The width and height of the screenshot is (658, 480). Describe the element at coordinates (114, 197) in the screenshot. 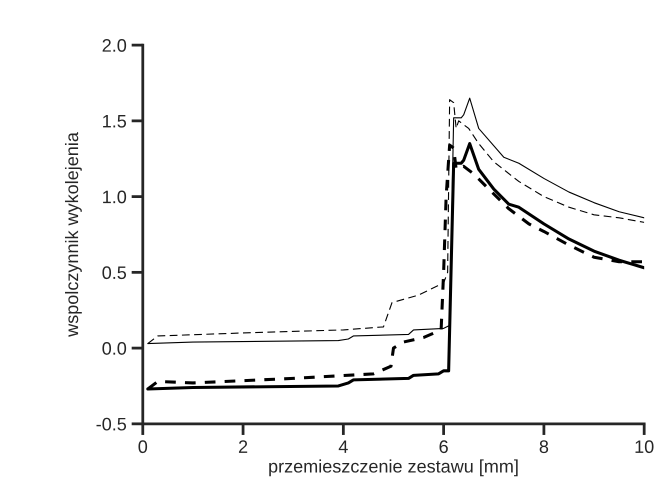

I see `y-tick-label: 1.0` at that location.